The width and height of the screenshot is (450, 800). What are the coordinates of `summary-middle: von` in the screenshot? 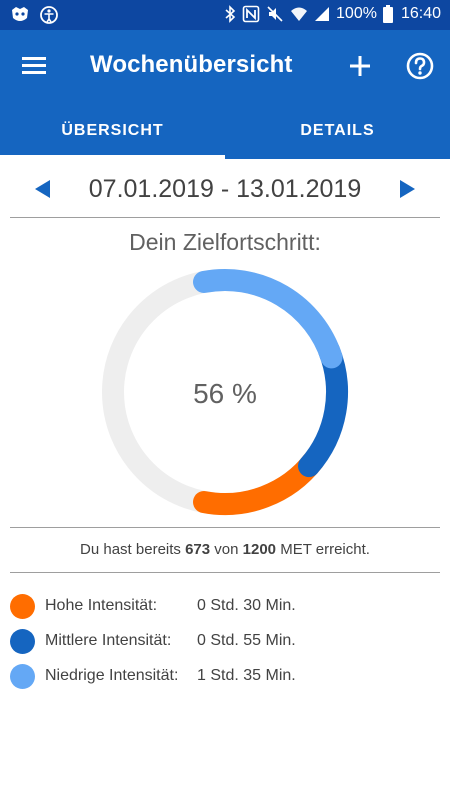 It's located at (226, 549).